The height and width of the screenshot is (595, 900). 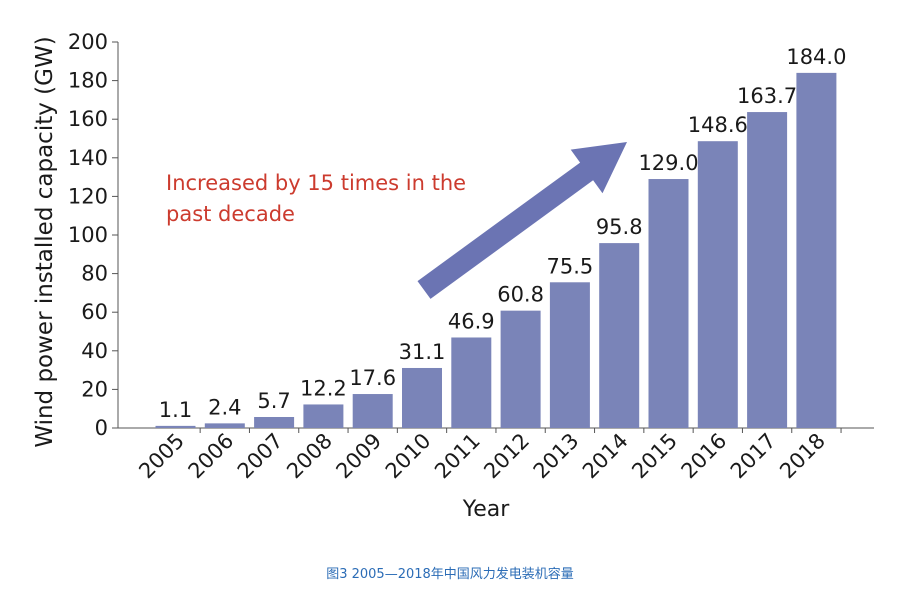 I want to click on y-tick-label: 180, so click(x=88, y=81).